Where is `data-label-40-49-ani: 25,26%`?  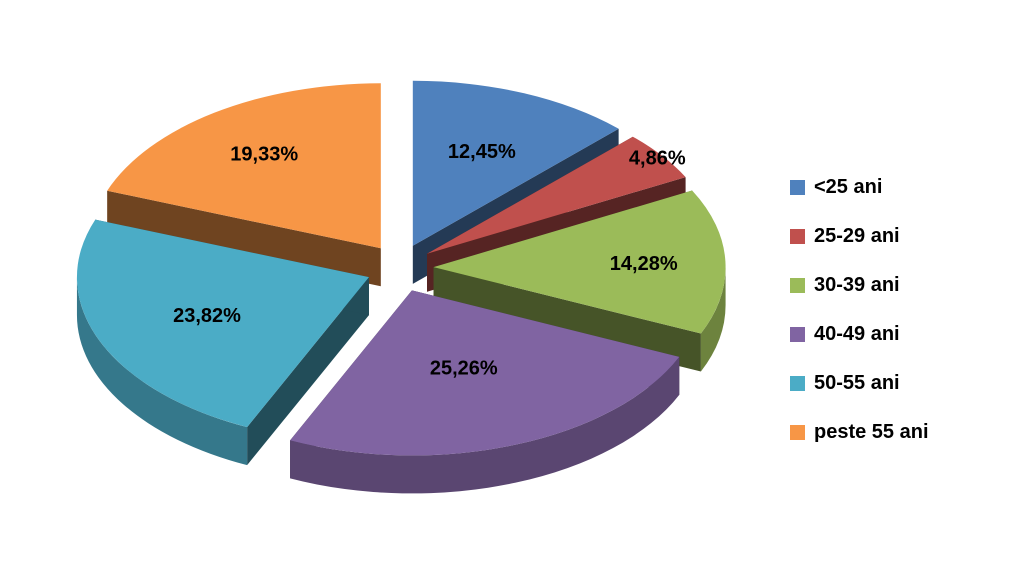 data-label-40-49-ani: 25,26% is located at coordinates (464, 369).